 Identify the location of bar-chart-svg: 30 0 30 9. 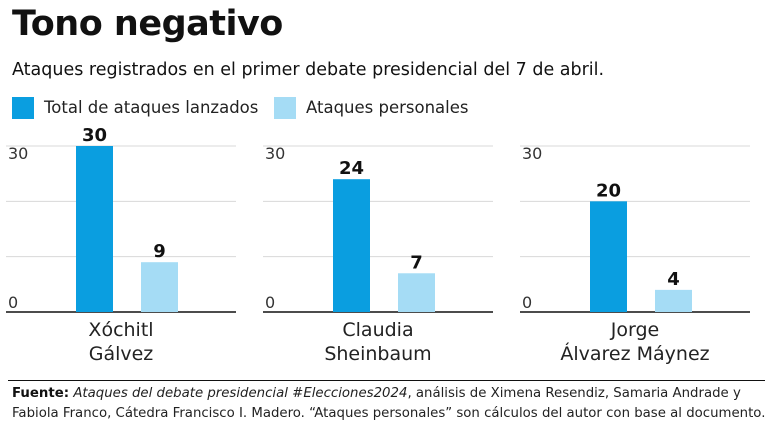
(121, 219).